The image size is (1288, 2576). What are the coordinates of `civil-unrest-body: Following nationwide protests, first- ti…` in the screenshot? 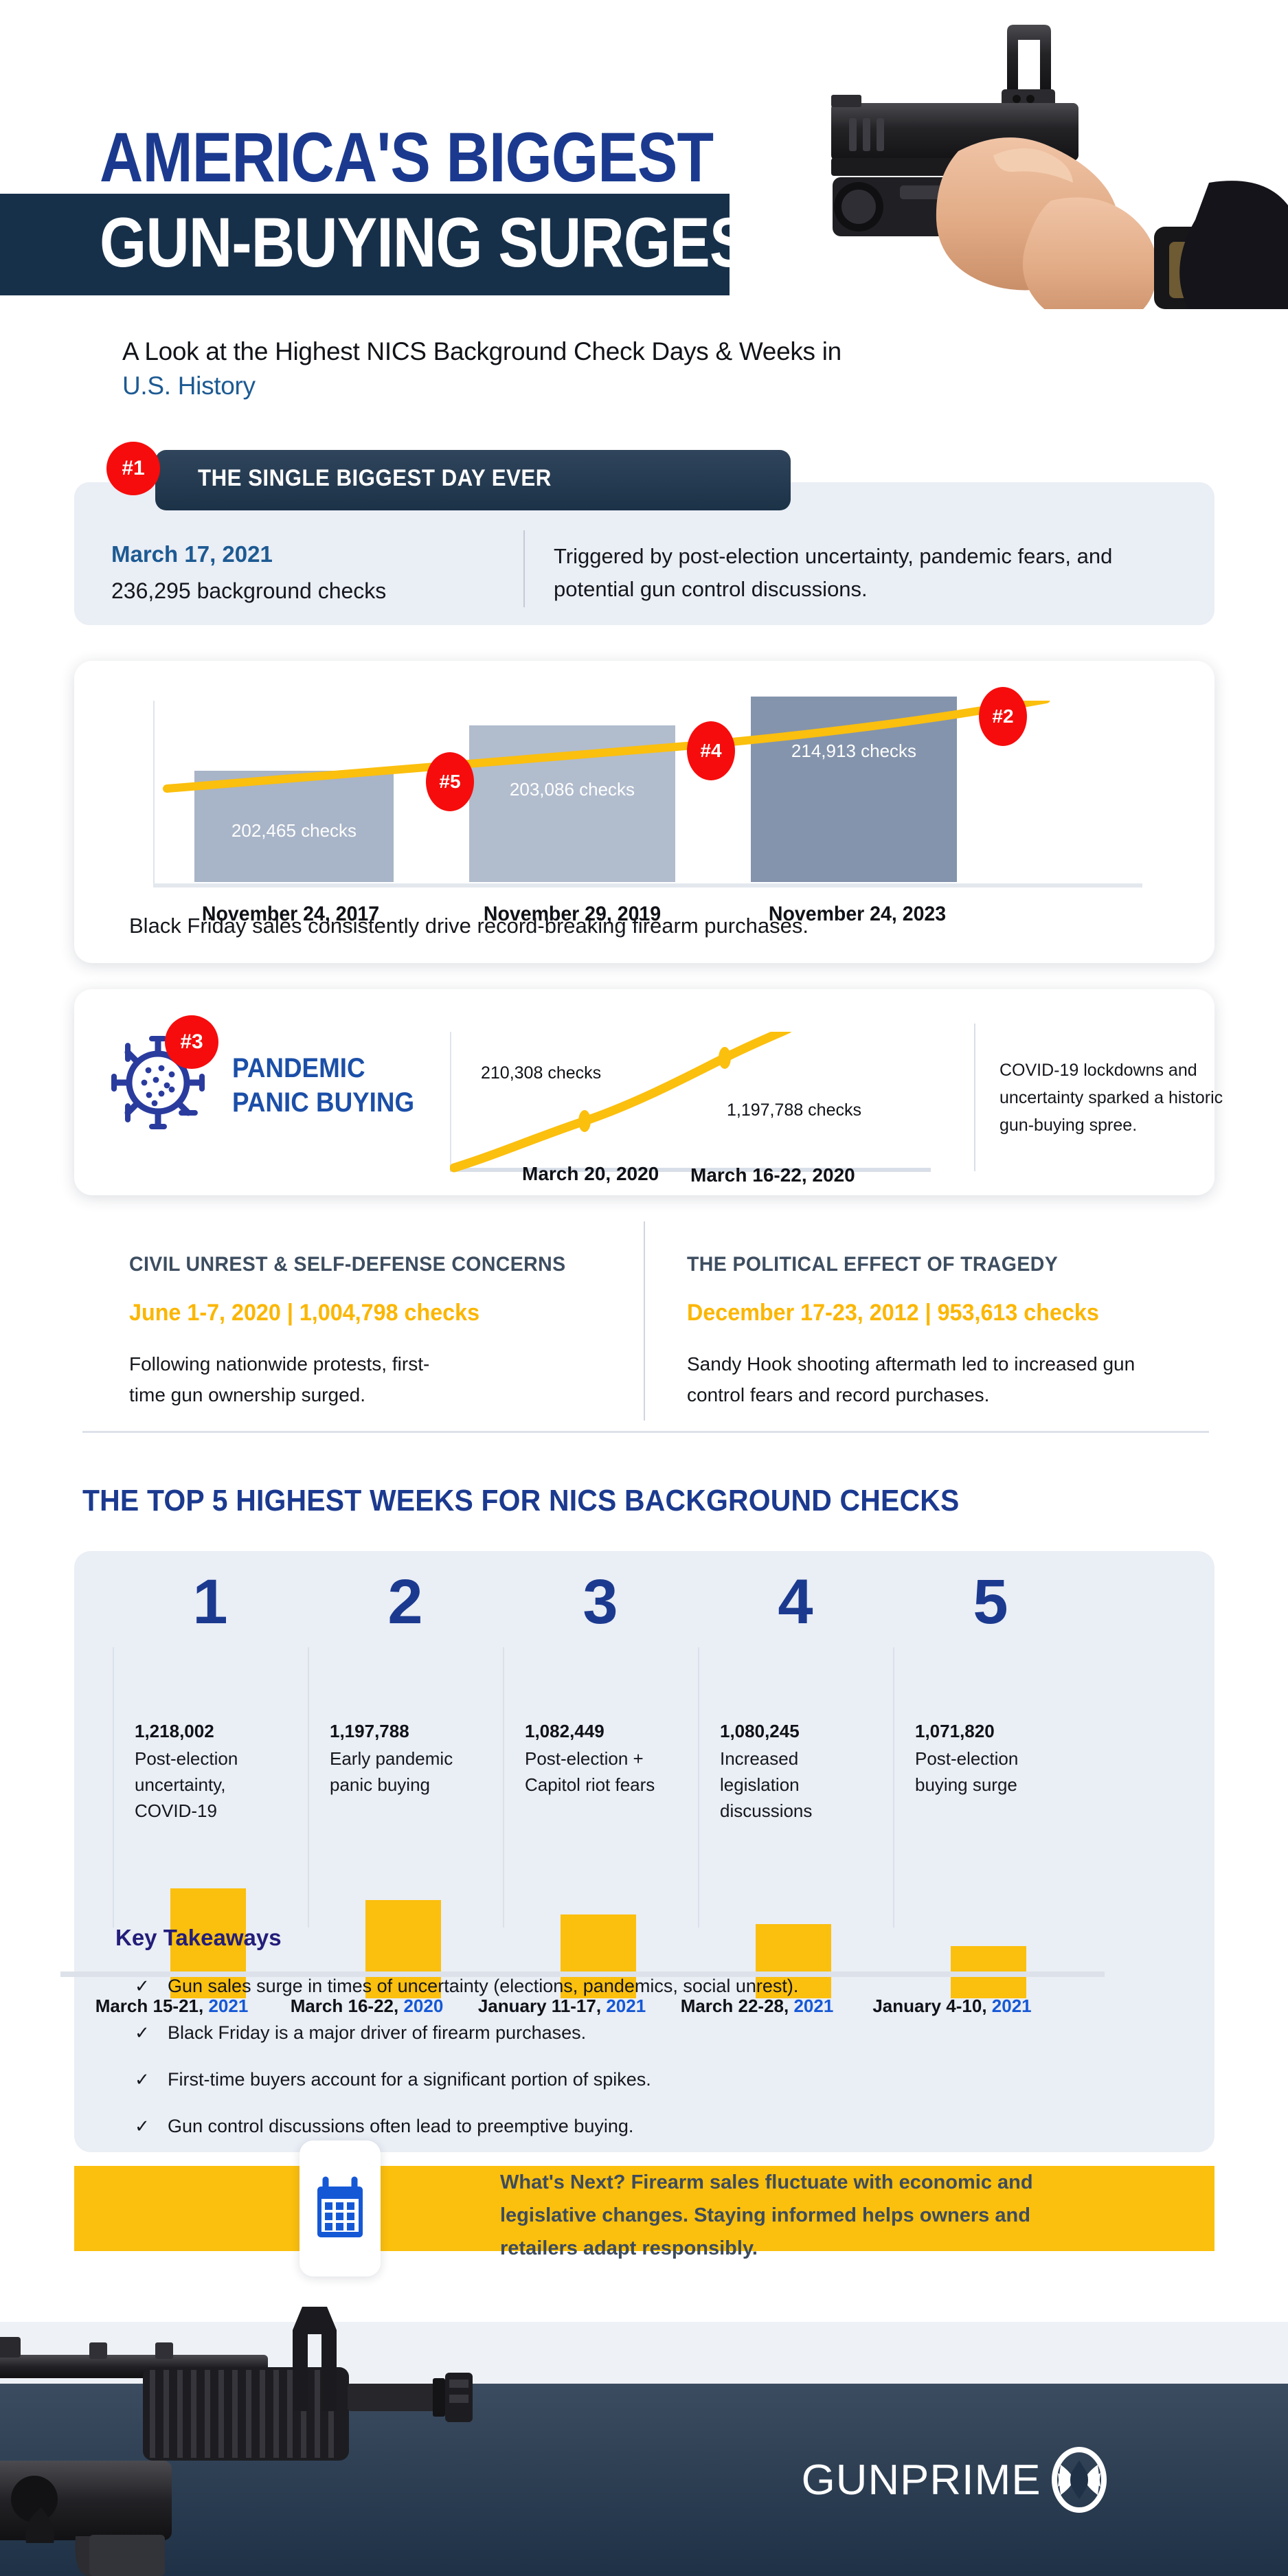 It's located at (349, 1379).